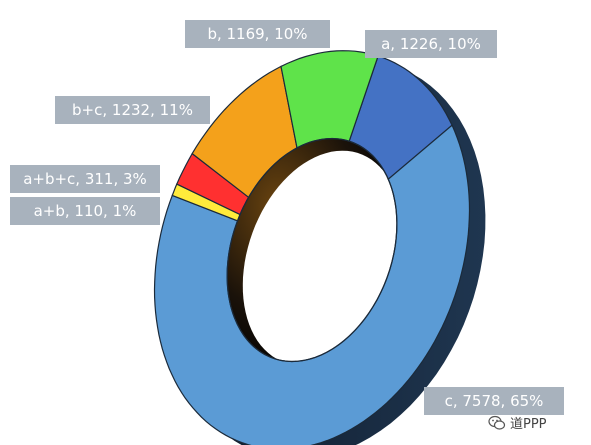 Image resolution: width=591 pixels, height=445 pixels. I want to click on svg-text: b, 1169, 10%, so click(257, 34).